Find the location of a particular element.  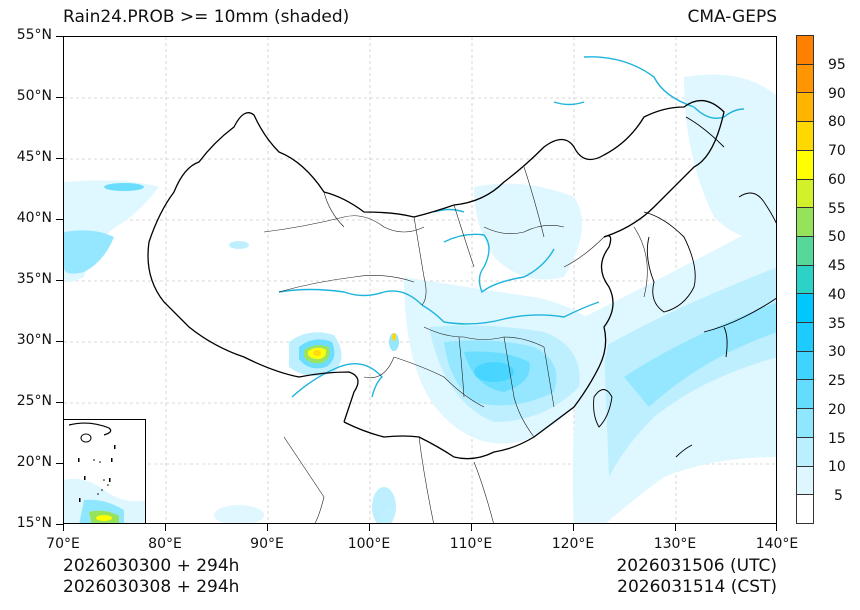

colorbar-label: 55 is located at coordinates (837, 209).